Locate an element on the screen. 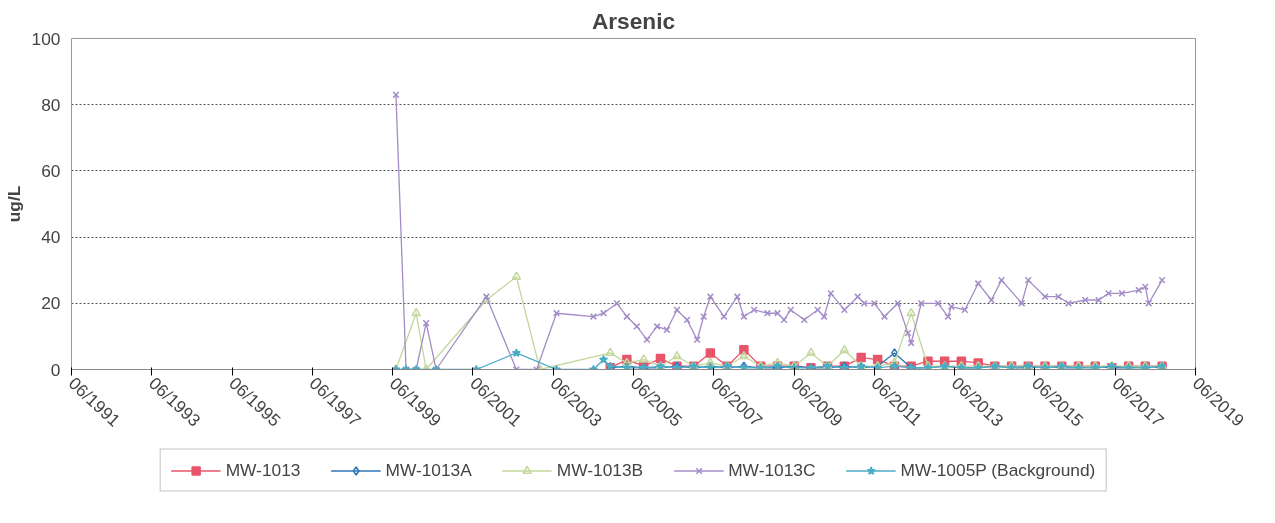 Image resolution: width=1275 pixels, height=523 pixels. legend-label: MW-1013A is located at coordinates (428, 470).